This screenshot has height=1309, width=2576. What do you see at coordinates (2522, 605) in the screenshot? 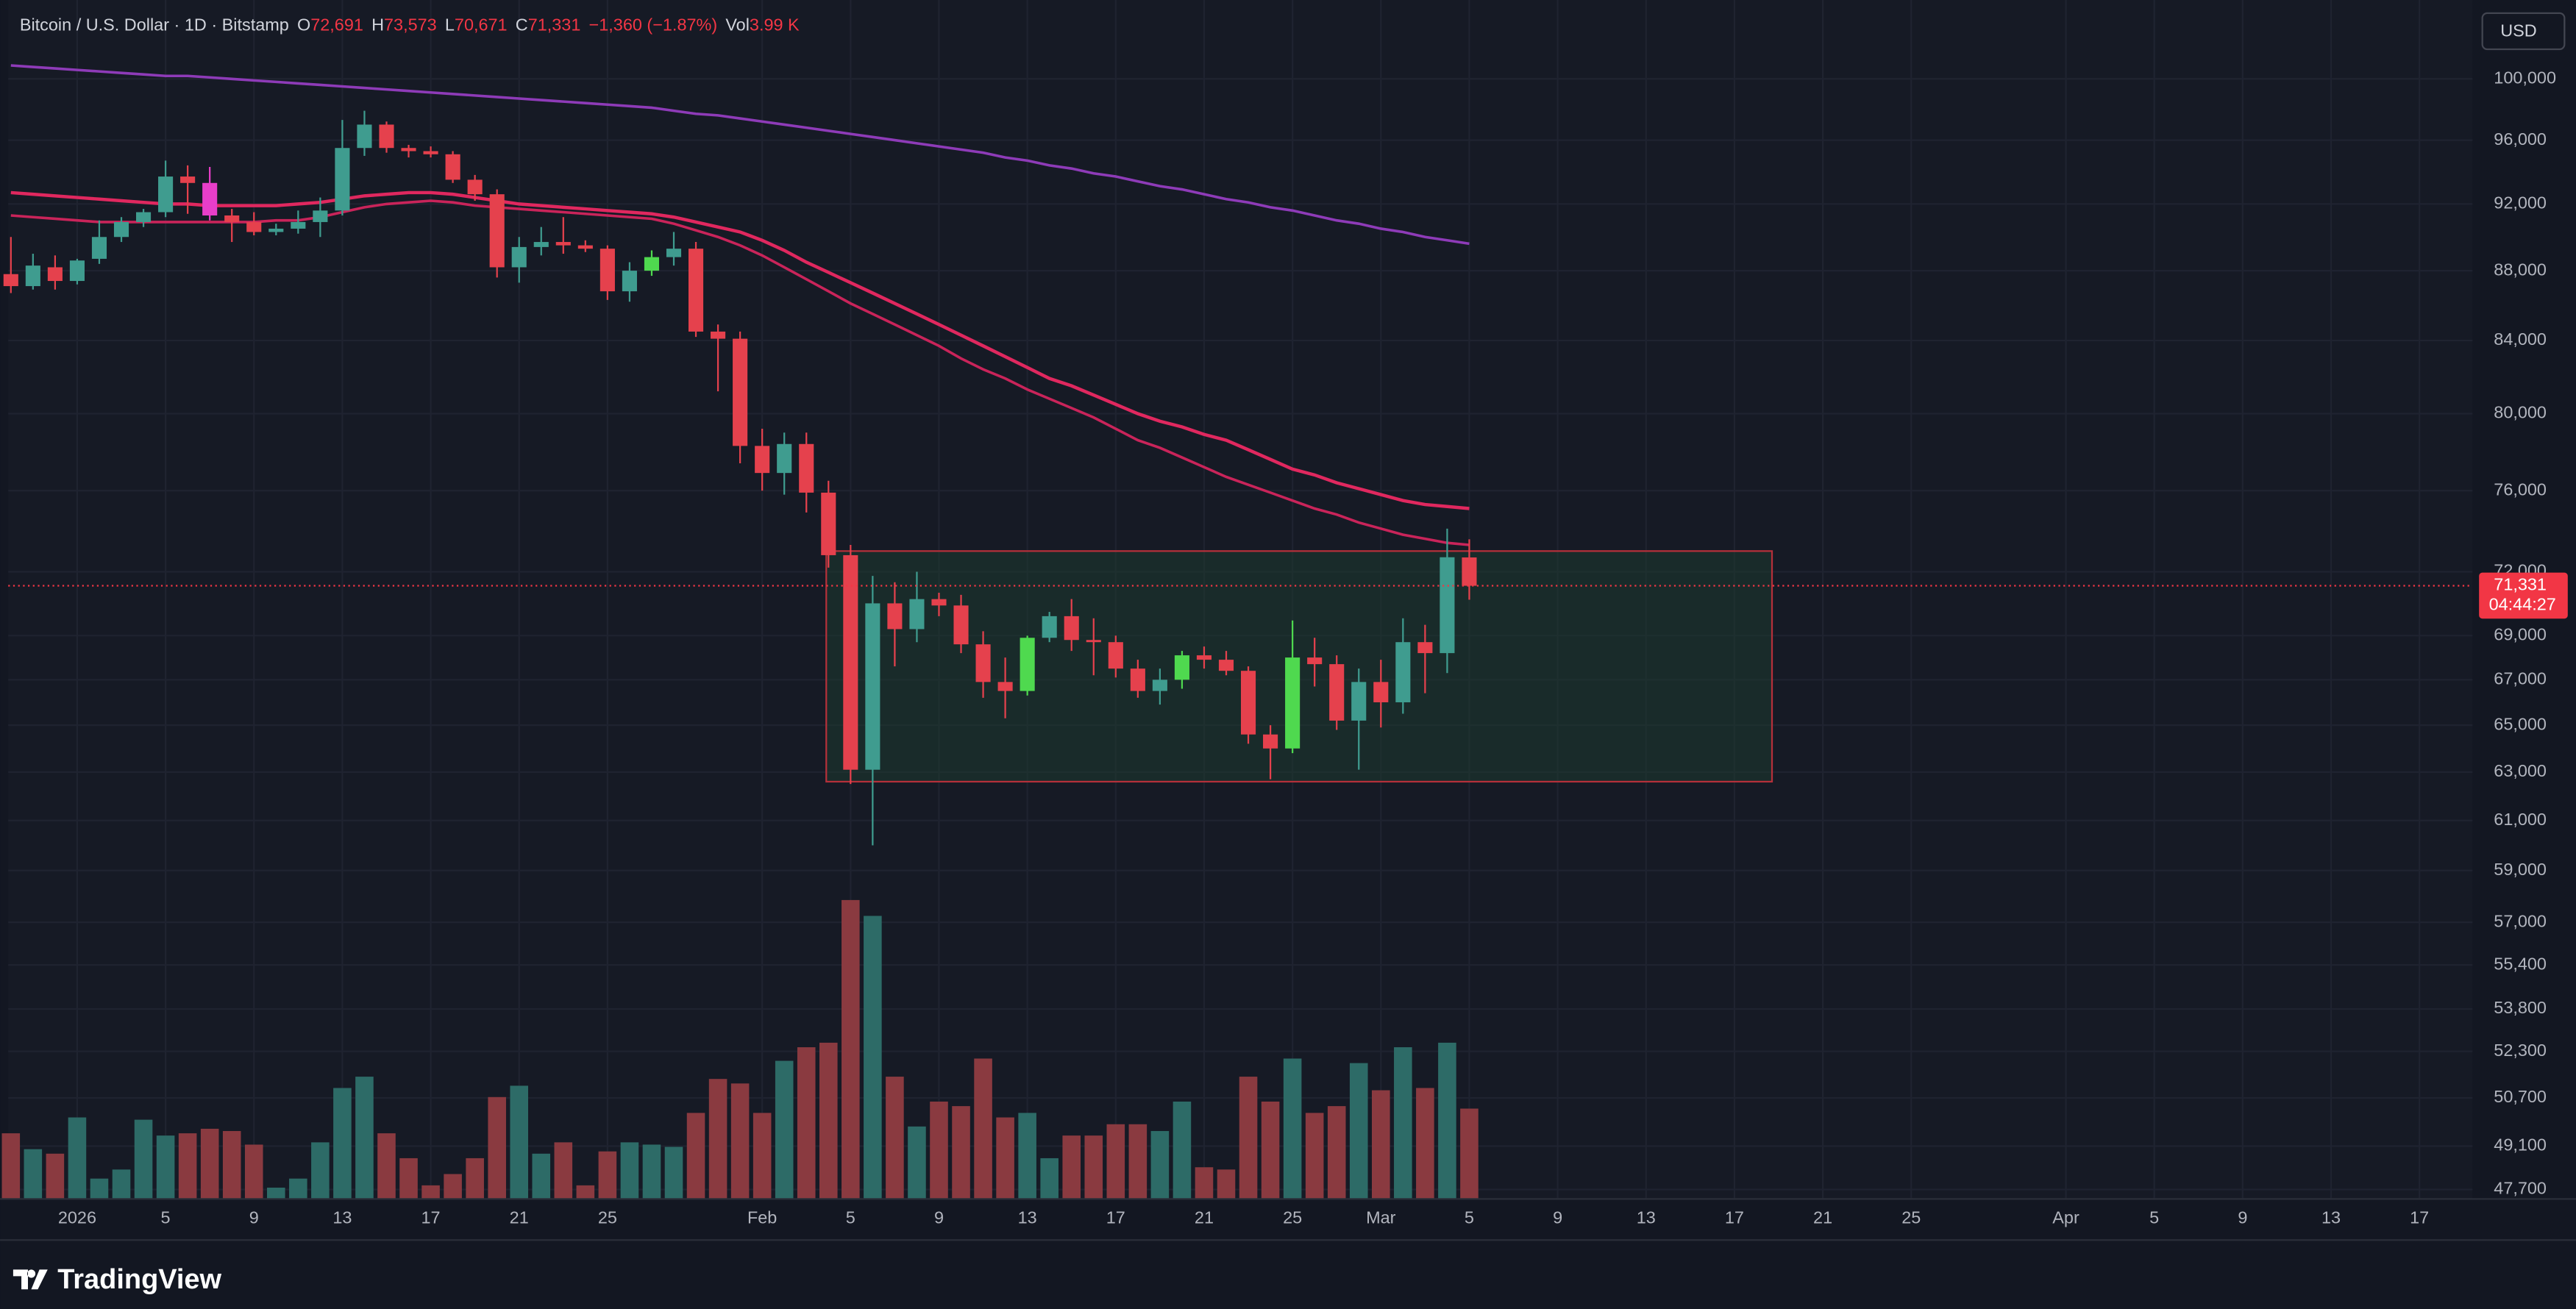
I see `price-countdown: 04:44:27` at bounding box center [2522, 605].